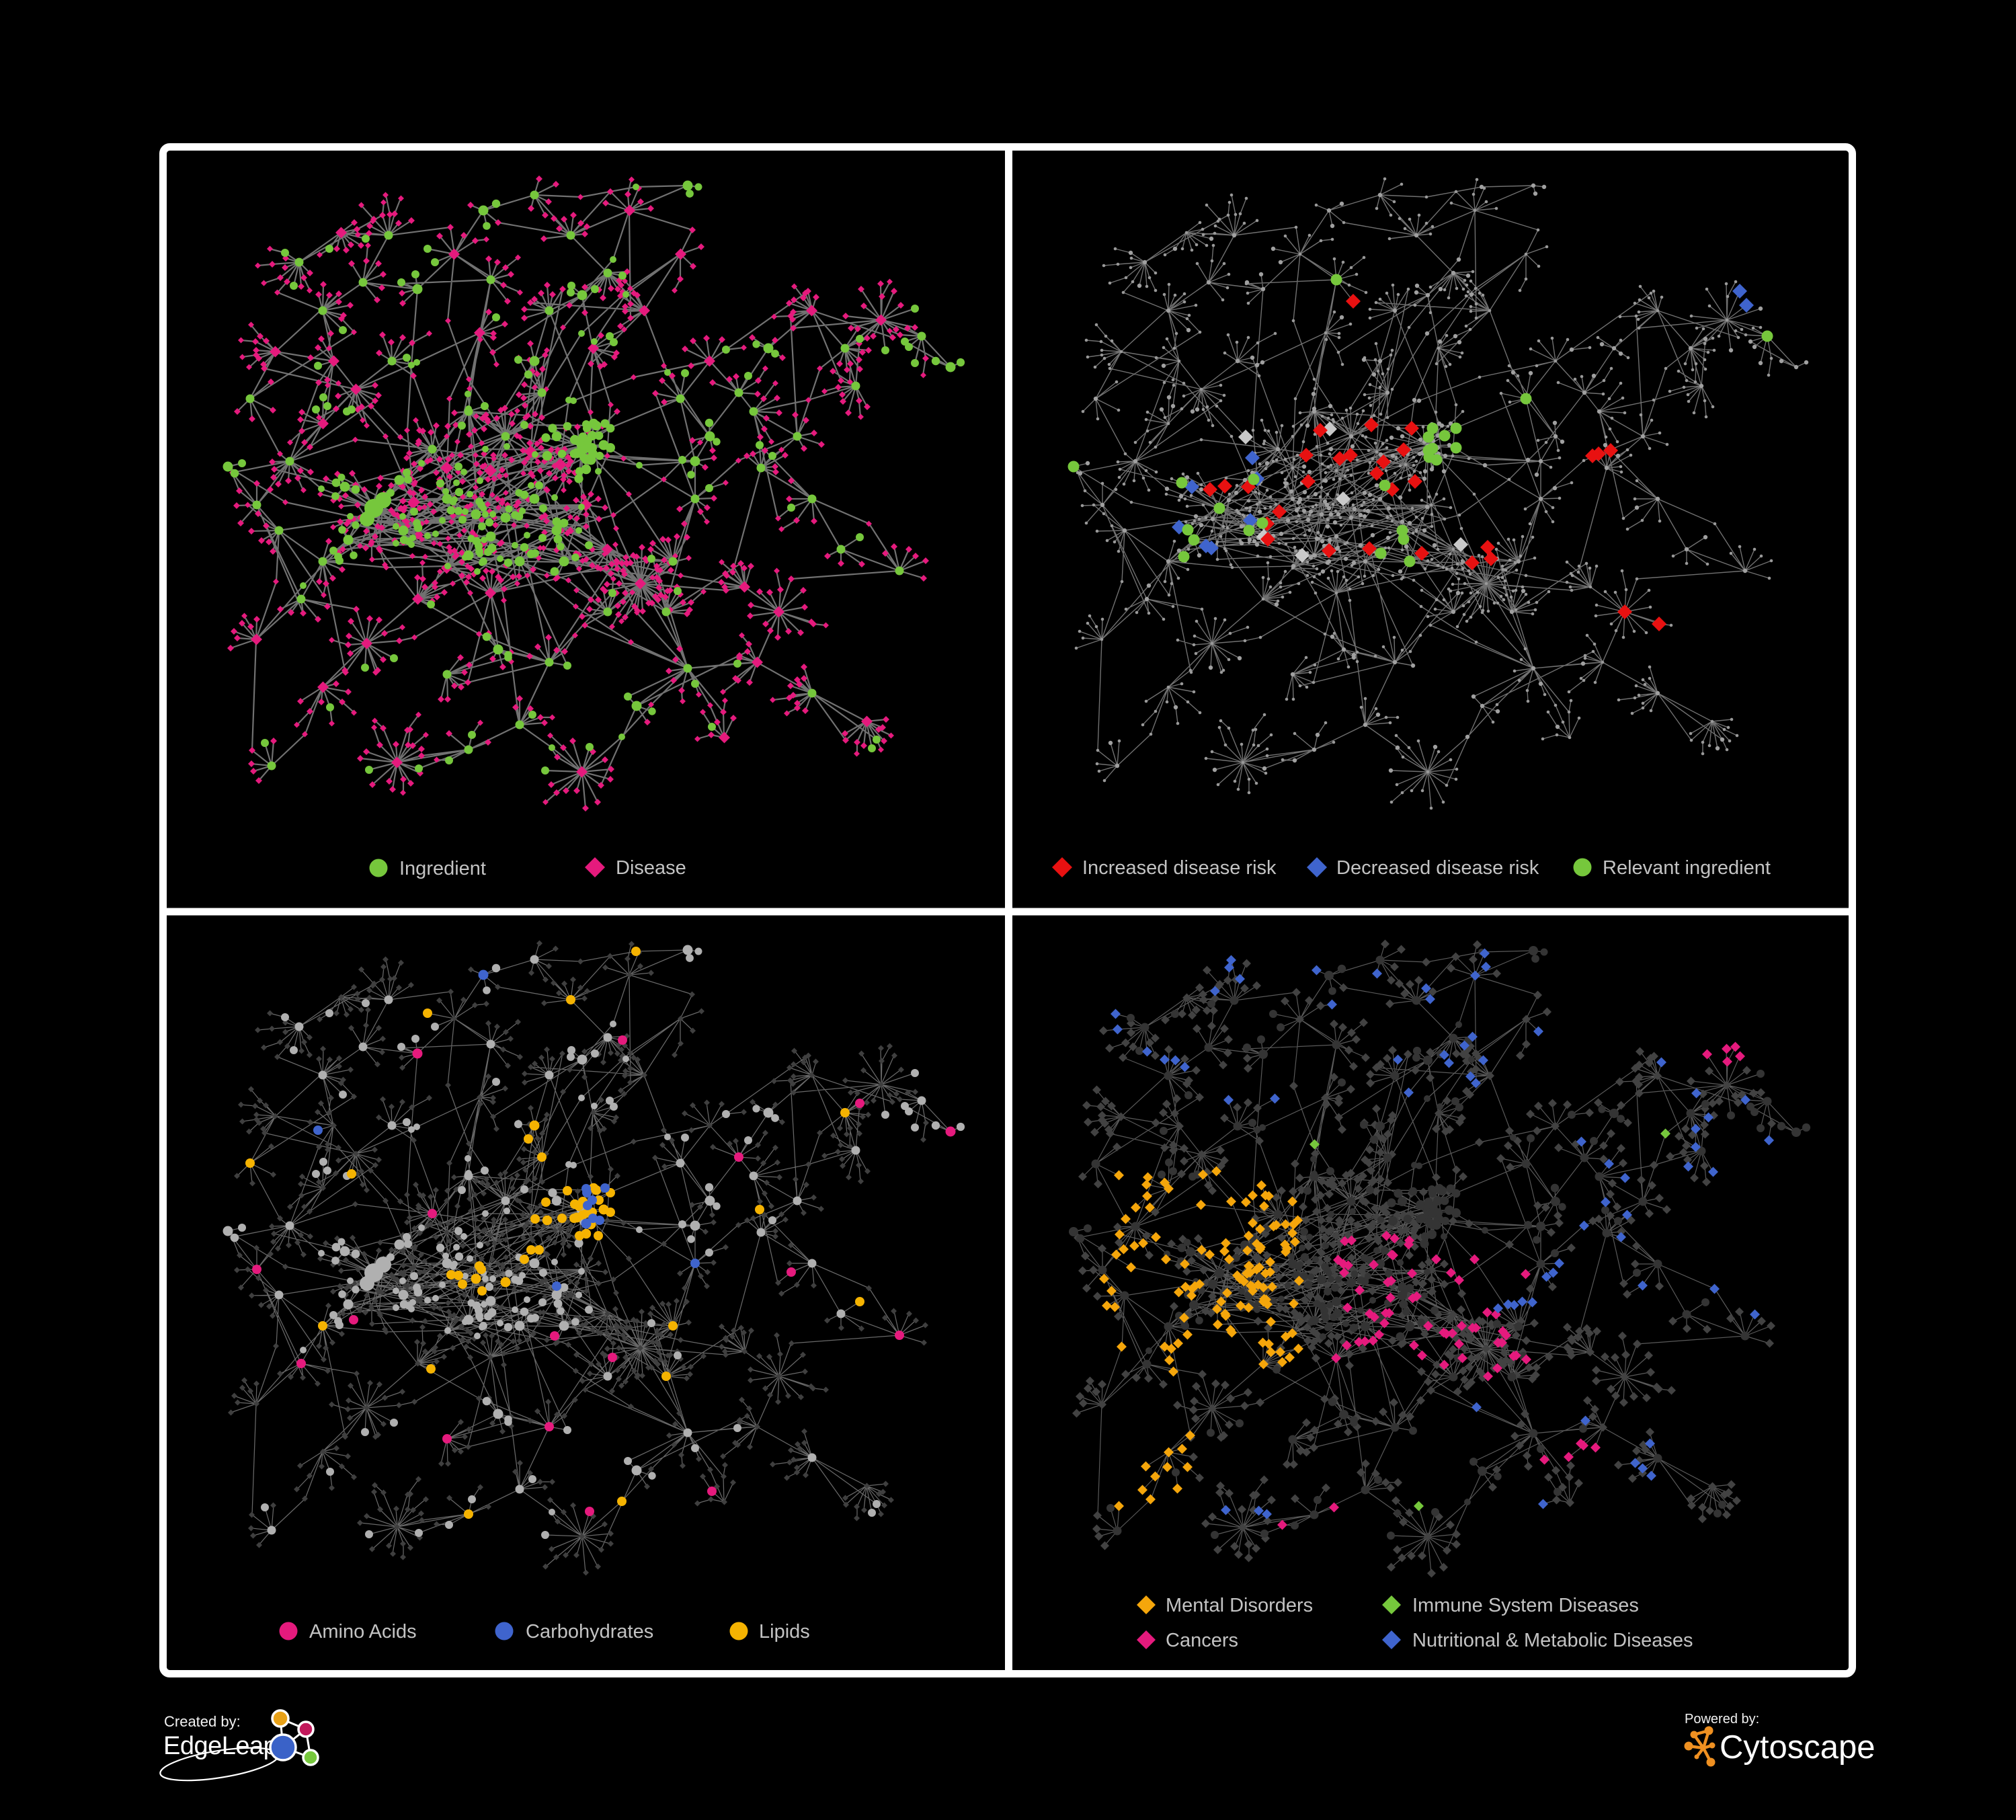  Describe the element at coordinates (1687, 868) in the screenshot. I see `svg-text: Relevant ingredient` at that location.